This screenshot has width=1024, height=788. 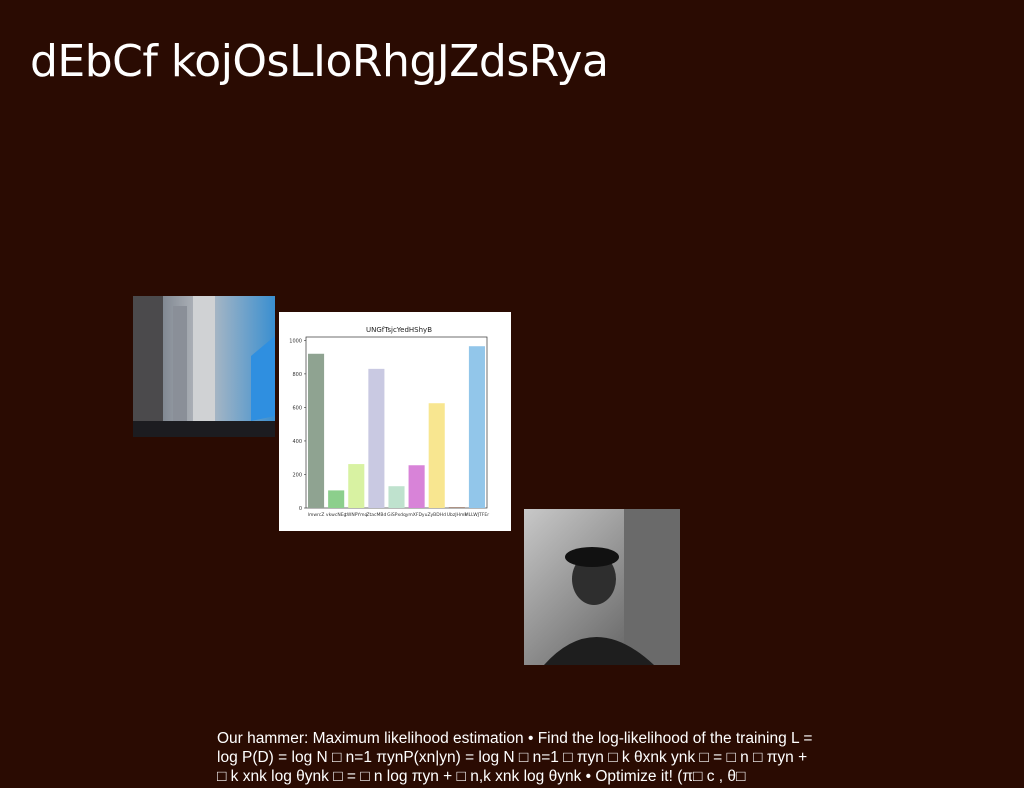 What do you see at coordinates (300, 509) in the screenshot?
I see `y-tick-label: 0` at bounding box center [300, 509].